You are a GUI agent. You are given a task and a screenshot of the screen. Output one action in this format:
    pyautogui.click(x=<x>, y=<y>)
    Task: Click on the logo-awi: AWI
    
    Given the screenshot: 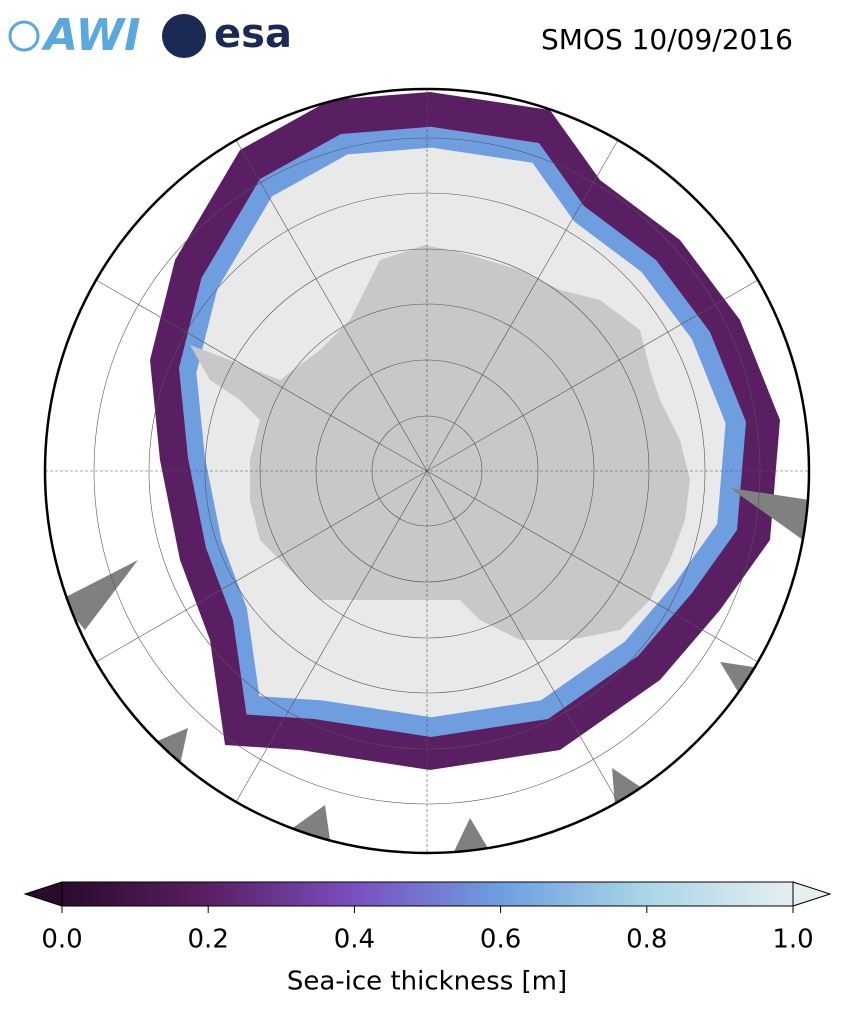 What is the action you would take?
    pyautogui.click(x=74, y=35)
    